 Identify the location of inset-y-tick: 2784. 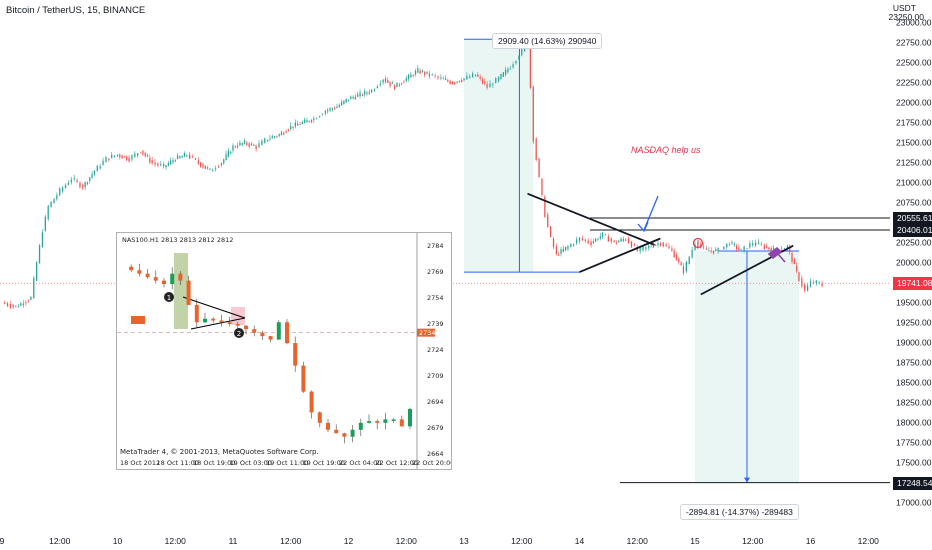
(435, 245).